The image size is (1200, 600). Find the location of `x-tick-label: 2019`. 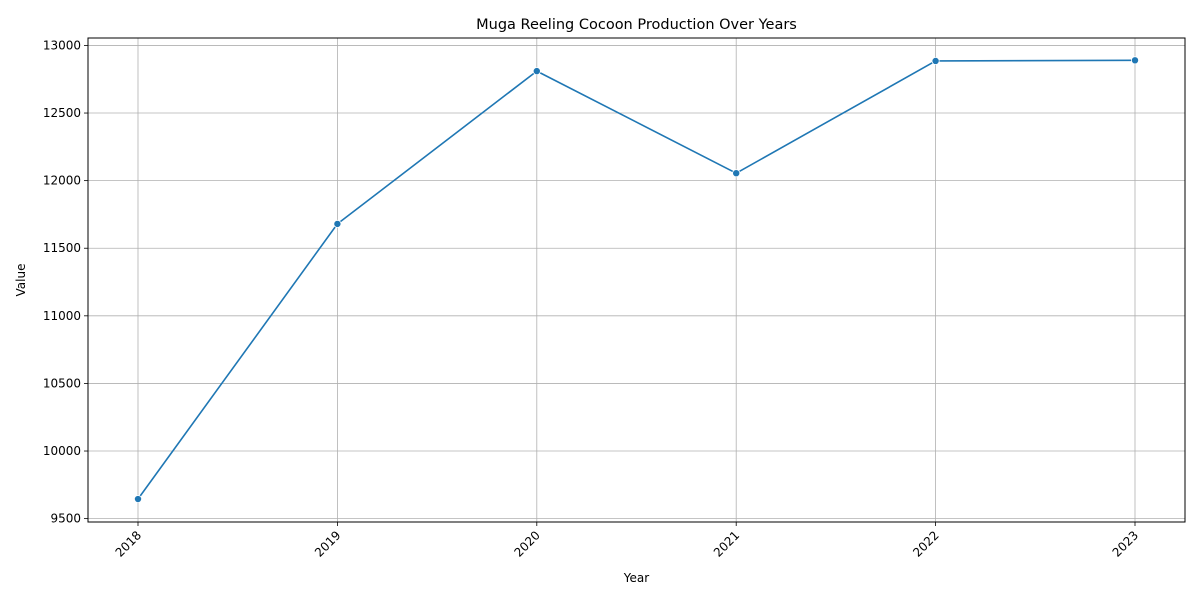

x-tick-label: 2019 is located at coordinates (327, 543).